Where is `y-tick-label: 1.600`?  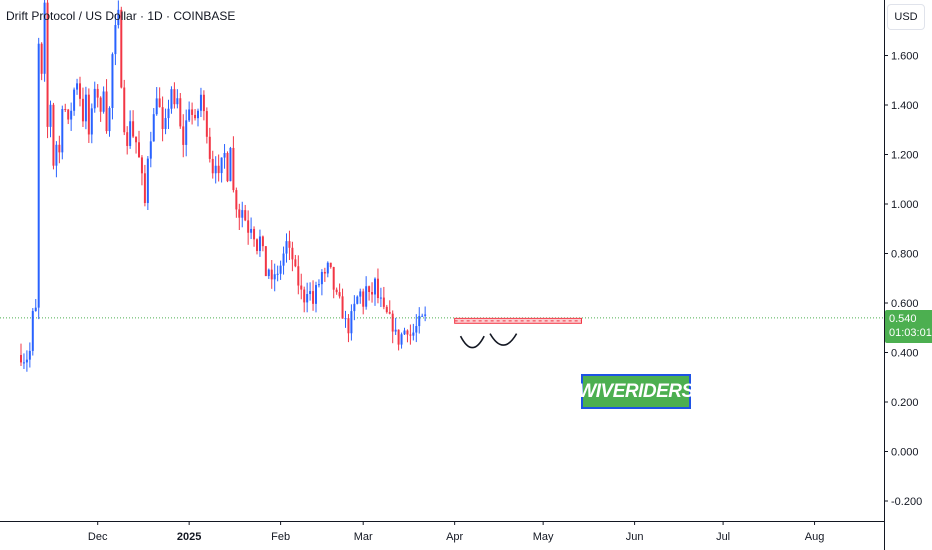
y-tick-label: 1.600 is located at coordinates (905, 57).